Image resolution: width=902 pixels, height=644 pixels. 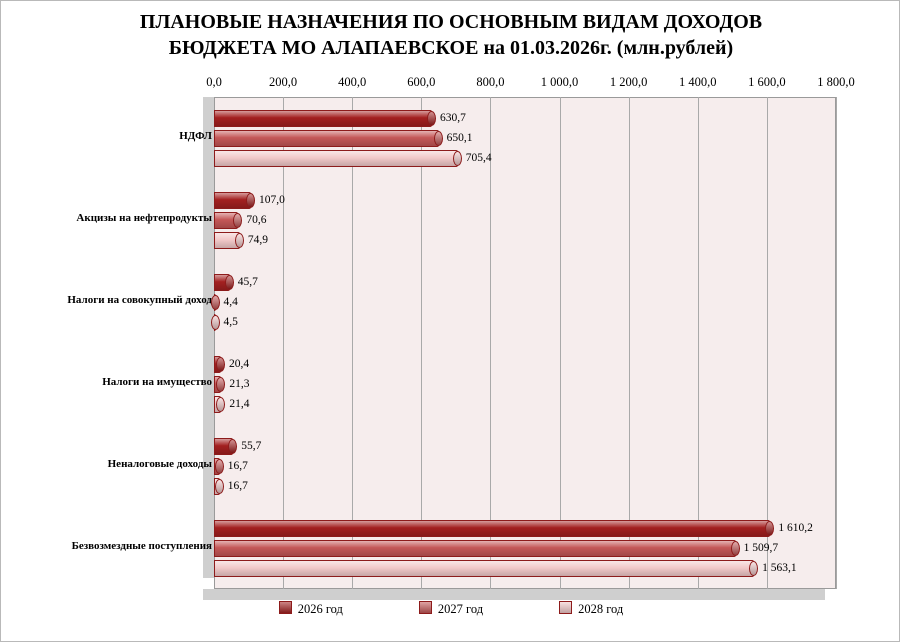 What do you see at coordinates (459, 137) in the screenshot?
I see `bar-value-label: 650,1` at bounding box center [459, 137].